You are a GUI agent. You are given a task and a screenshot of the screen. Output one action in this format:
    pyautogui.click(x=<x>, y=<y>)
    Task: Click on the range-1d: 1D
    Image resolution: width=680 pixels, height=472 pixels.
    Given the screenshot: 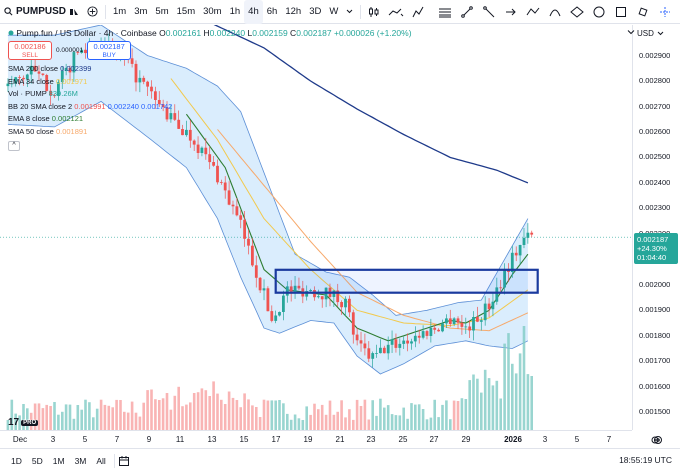 What is the action you would take?
    pyautogui.click(x=16, y=460)
    